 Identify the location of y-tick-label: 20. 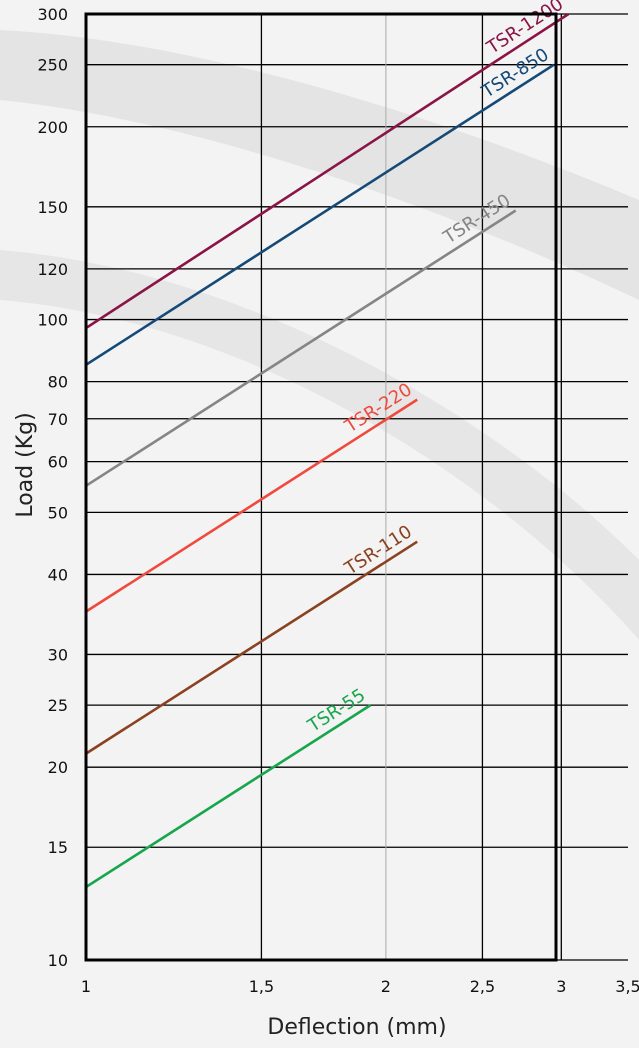
(58, 767).